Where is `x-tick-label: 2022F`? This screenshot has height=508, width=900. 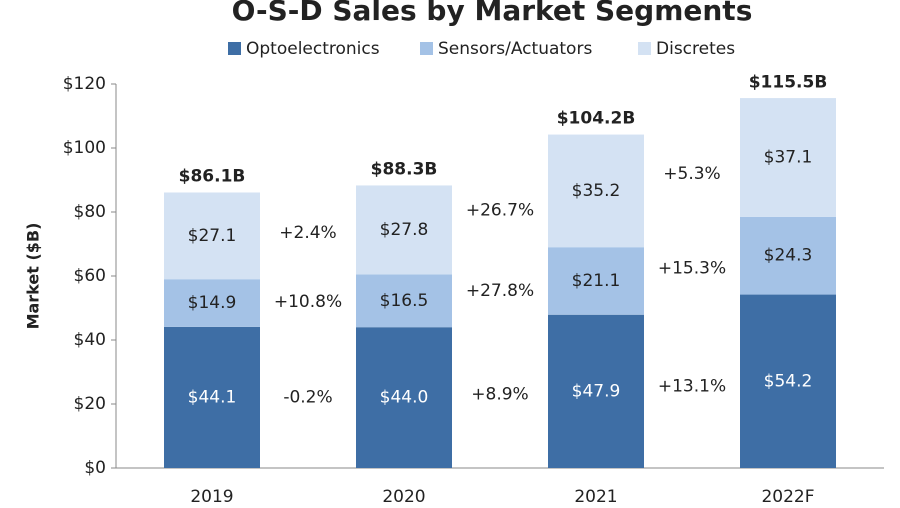 x-tick-label: 2022F is located at coordinates (787, 497).